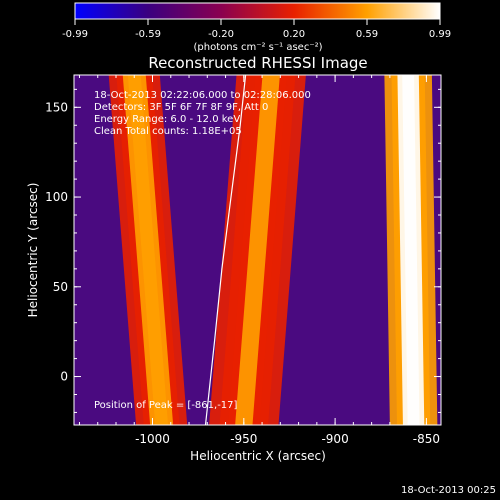  Describe the element at coordinates (367, 34) in the screenshot. I see `colorbar-tick-label: 0.59` at that location.